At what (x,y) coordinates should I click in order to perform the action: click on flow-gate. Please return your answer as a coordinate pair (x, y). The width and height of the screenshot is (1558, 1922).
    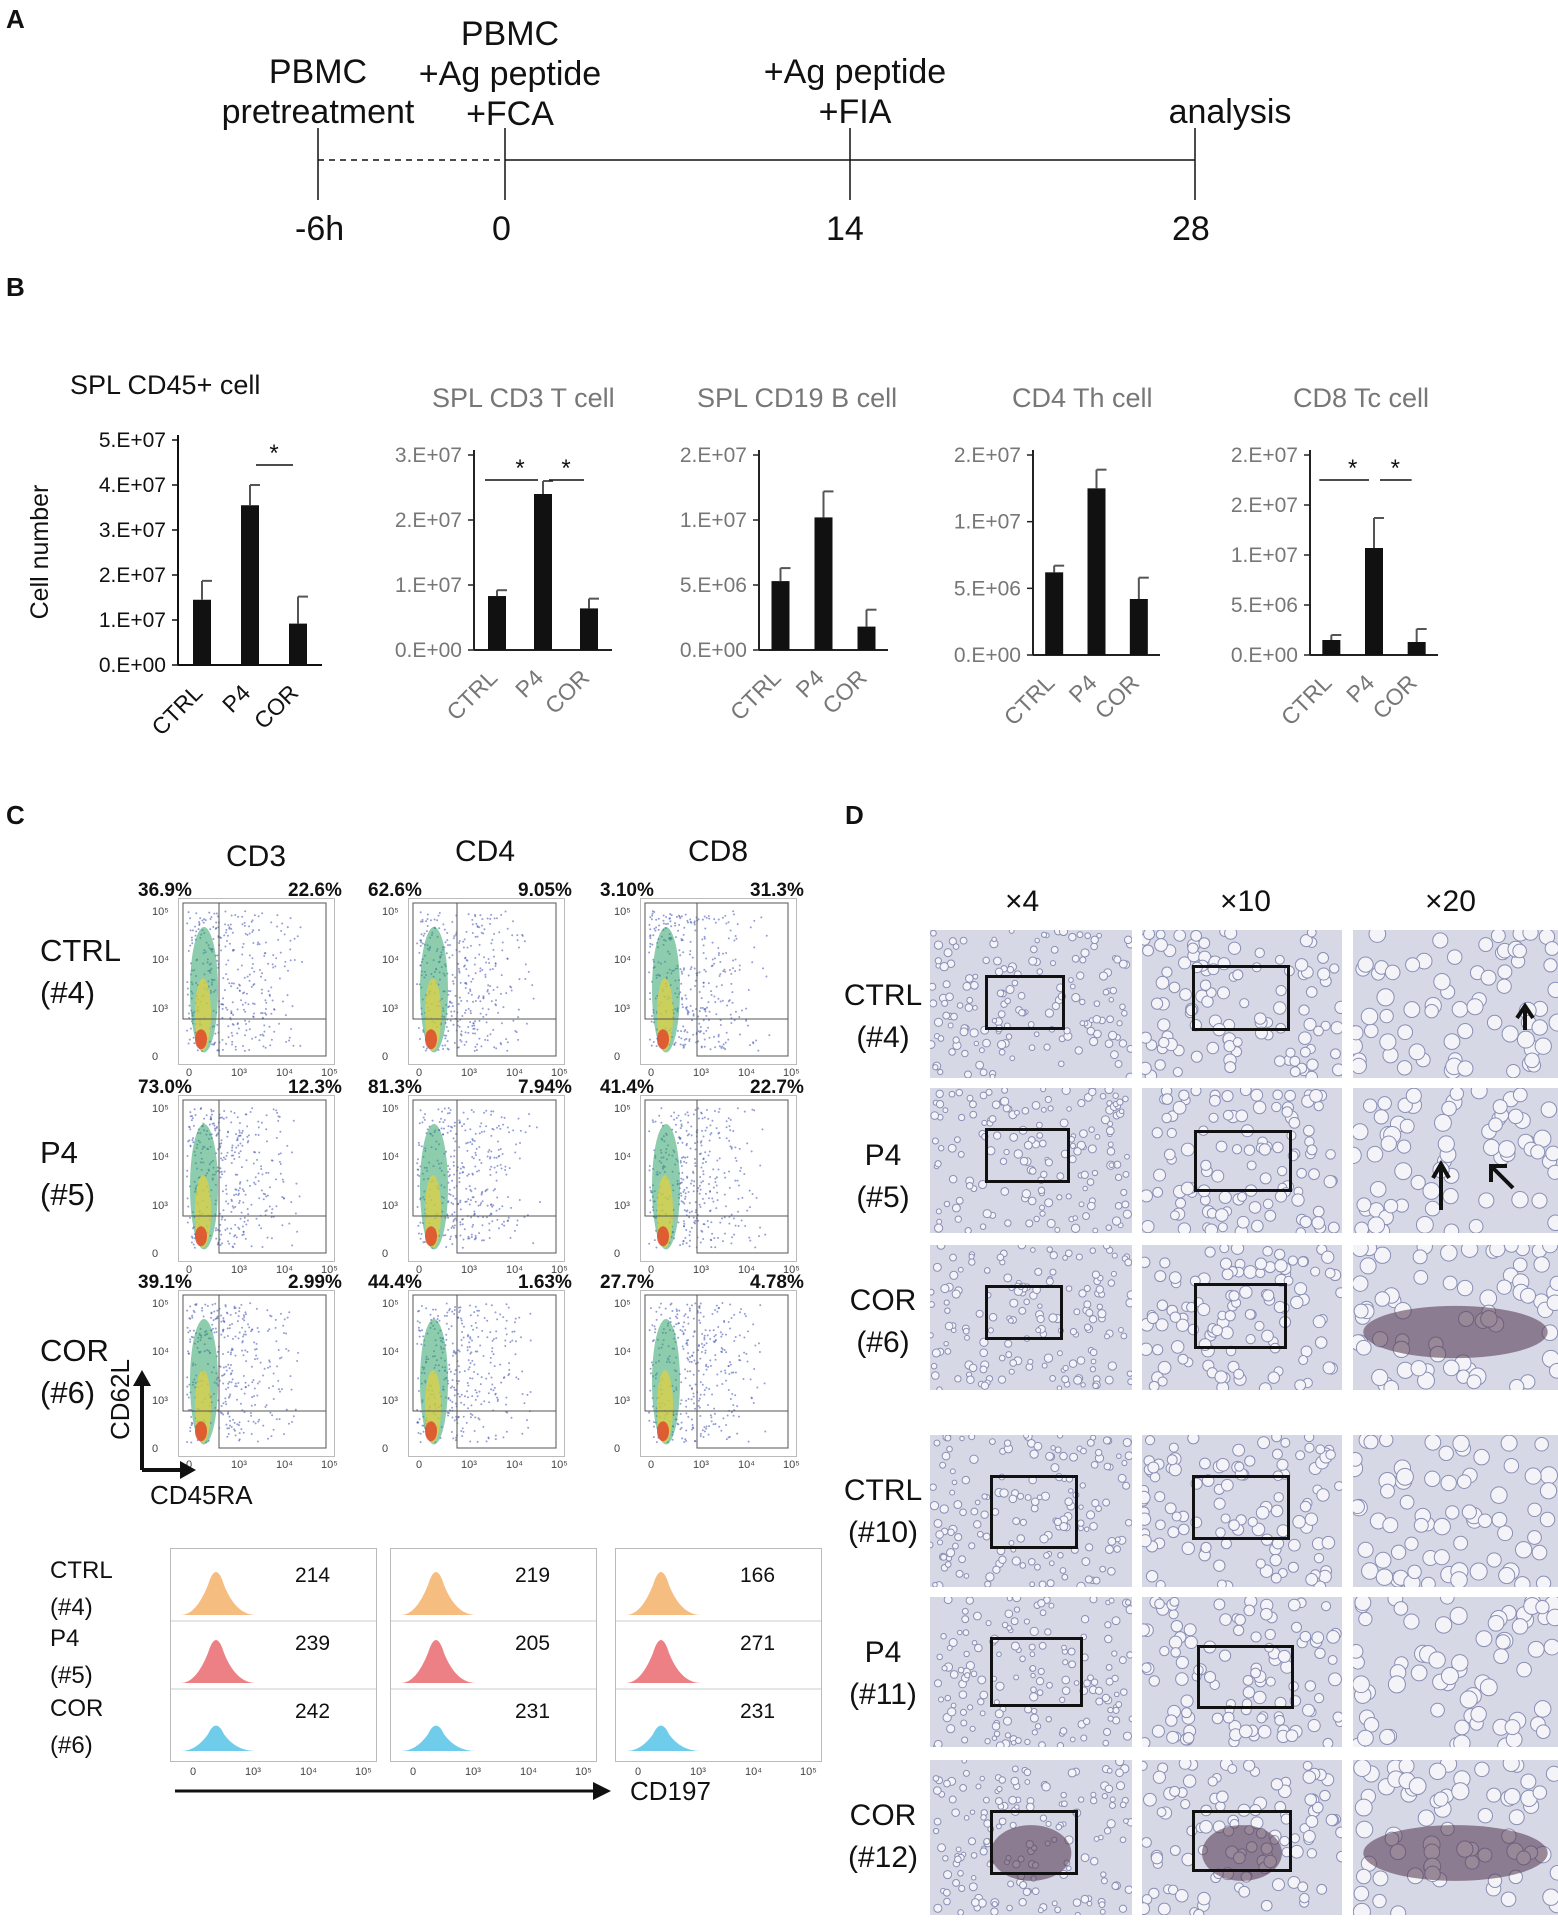
    Looking at the image, I should click on (506, 1429).